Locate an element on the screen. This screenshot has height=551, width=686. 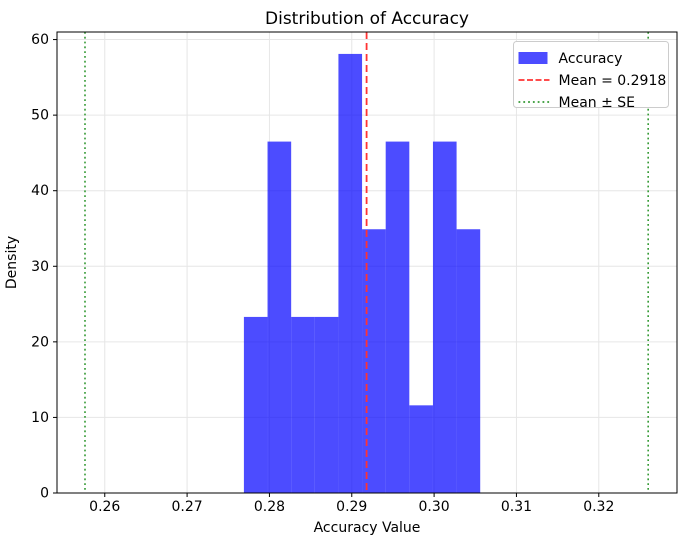
x-tick-label: 0.32 is located at coordinates (598, 507).